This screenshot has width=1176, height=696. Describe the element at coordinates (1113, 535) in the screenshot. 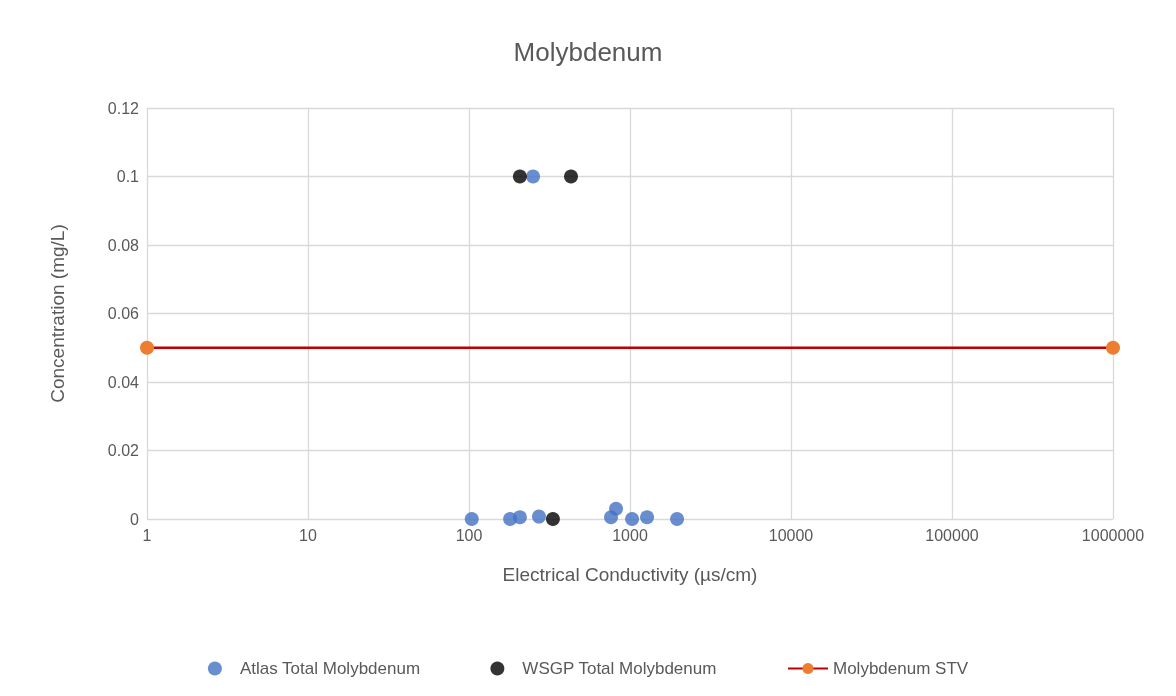

I see `x-tick-label: 1000000` at that location.